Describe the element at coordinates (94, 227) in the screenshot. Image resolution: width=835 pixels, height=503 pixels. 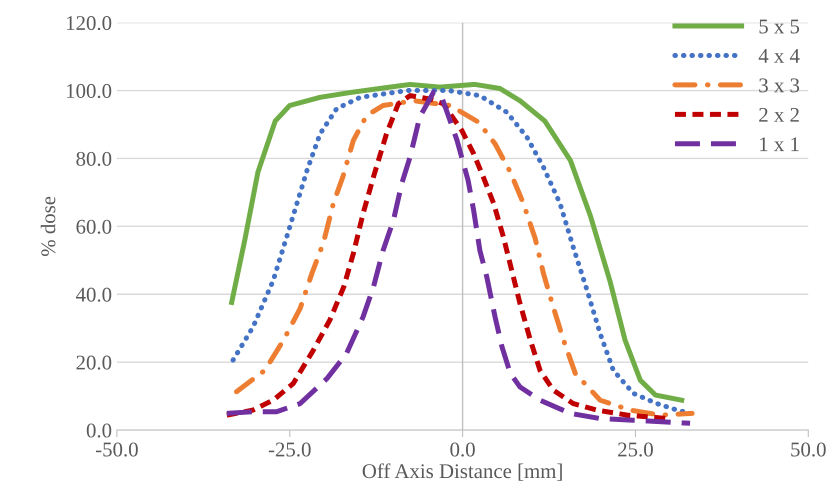
I see `y-tick-label: 60.0` at that location.